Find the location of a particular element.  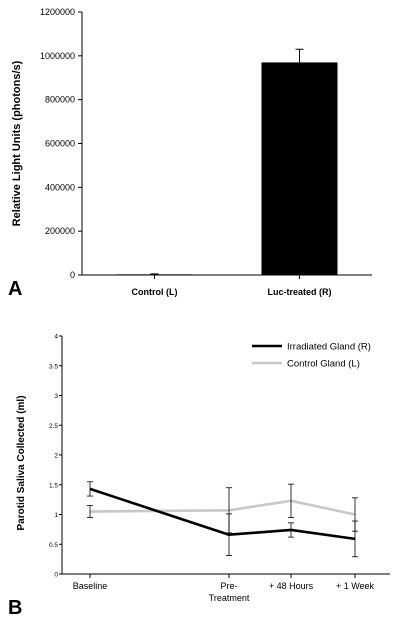

y-tick-label: 2.5 is located at coordinates (53, 426).